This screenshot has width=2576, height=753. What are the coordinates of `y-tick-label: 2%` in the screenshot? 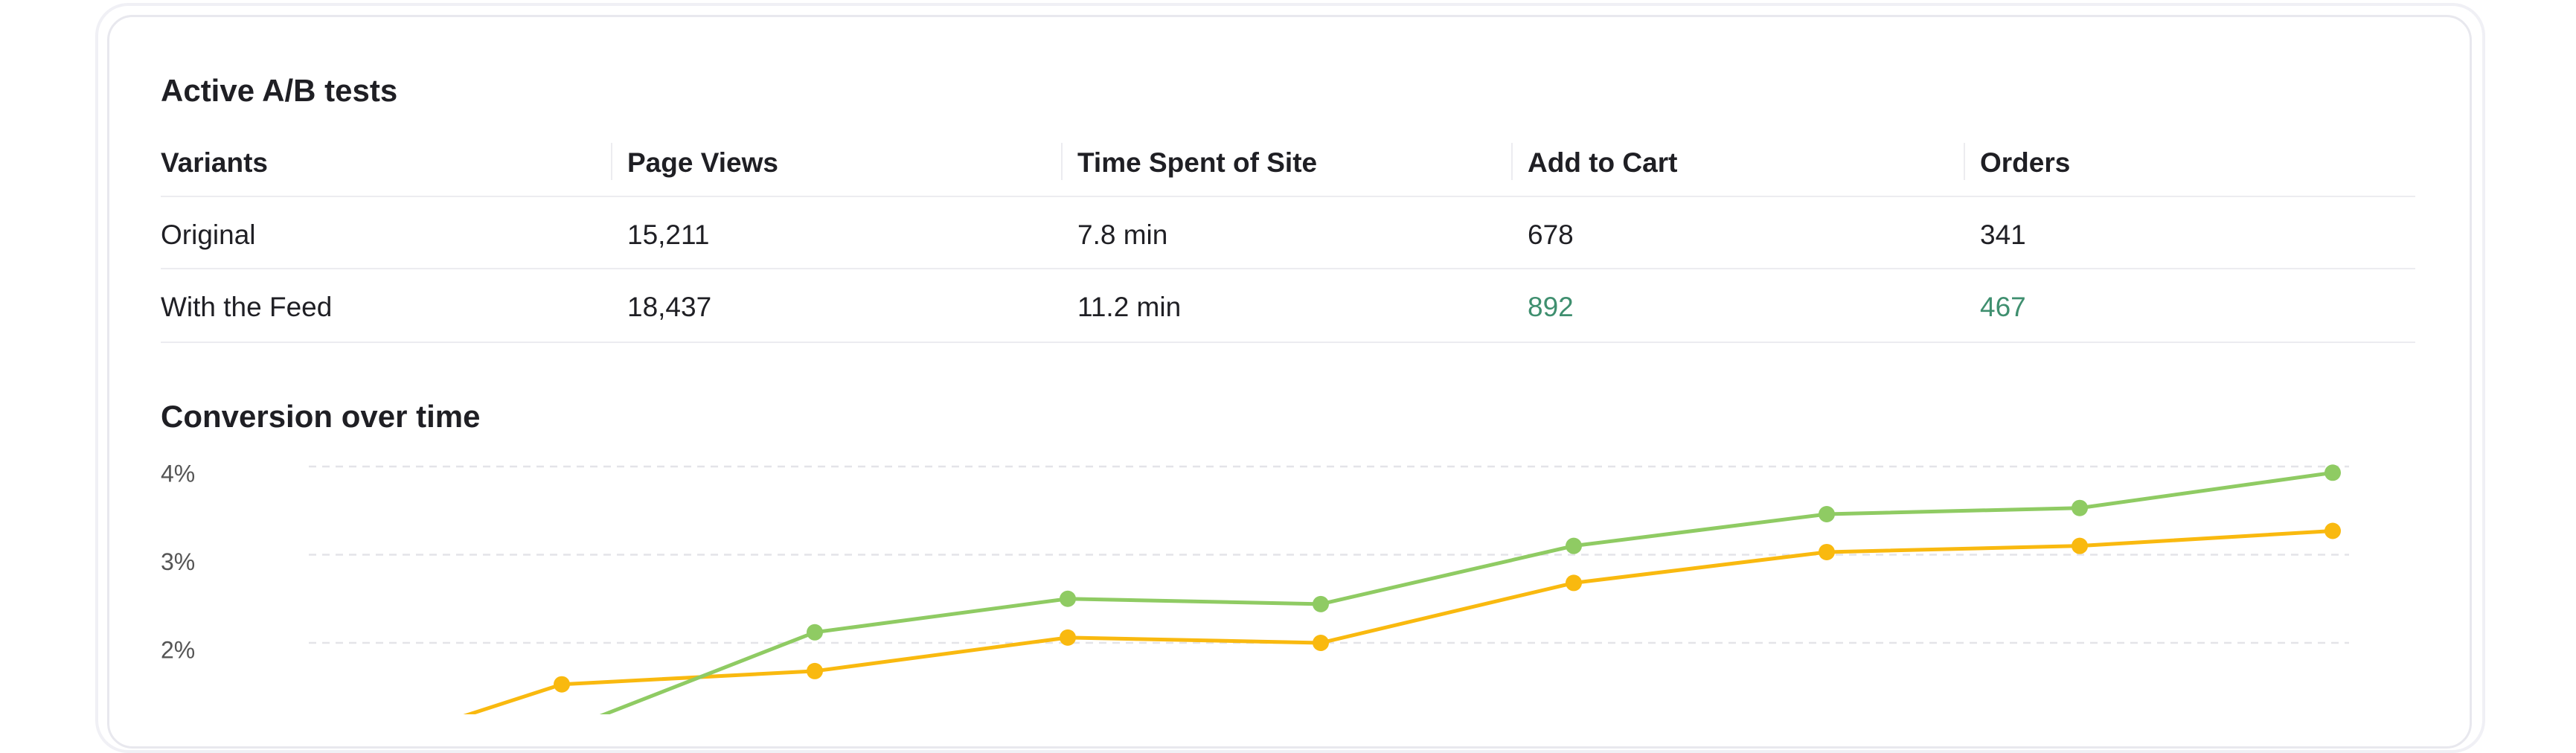 It's located at (178, 649).